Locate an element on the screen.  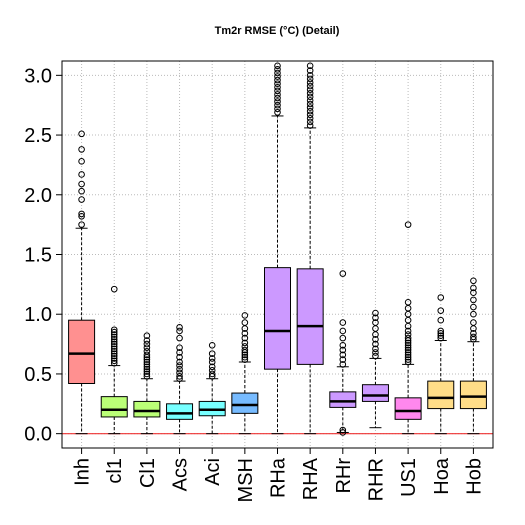
box-US1 is located at coordinates (408, 328).